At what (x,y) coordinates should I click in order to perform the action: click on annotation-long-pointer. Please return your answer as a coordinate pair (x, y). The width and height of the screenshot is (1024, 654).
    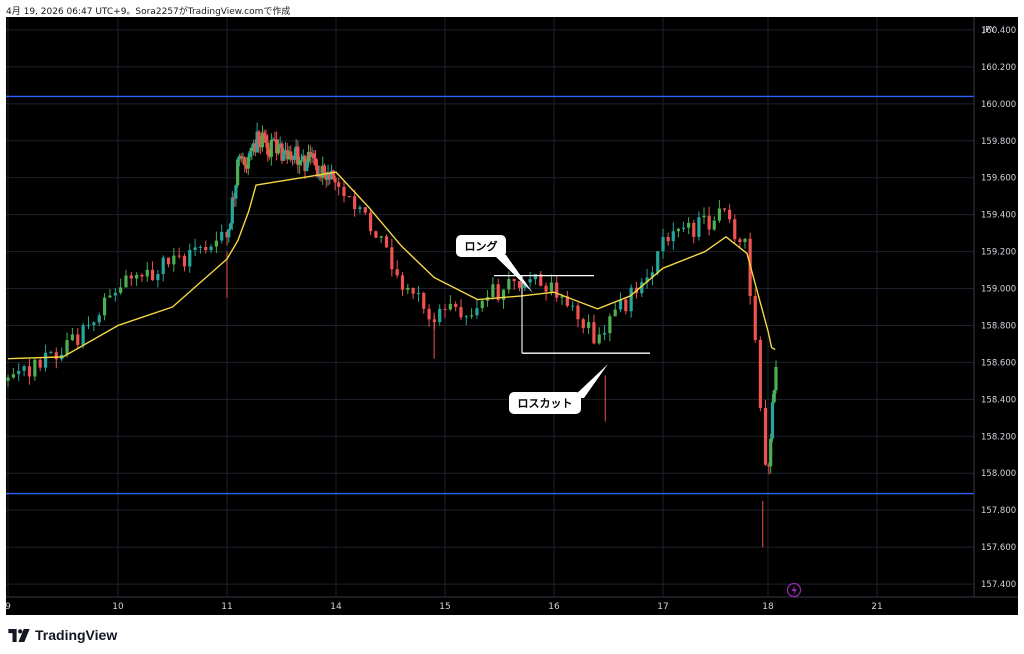
    Looking at the image, I should click on (513, 274).